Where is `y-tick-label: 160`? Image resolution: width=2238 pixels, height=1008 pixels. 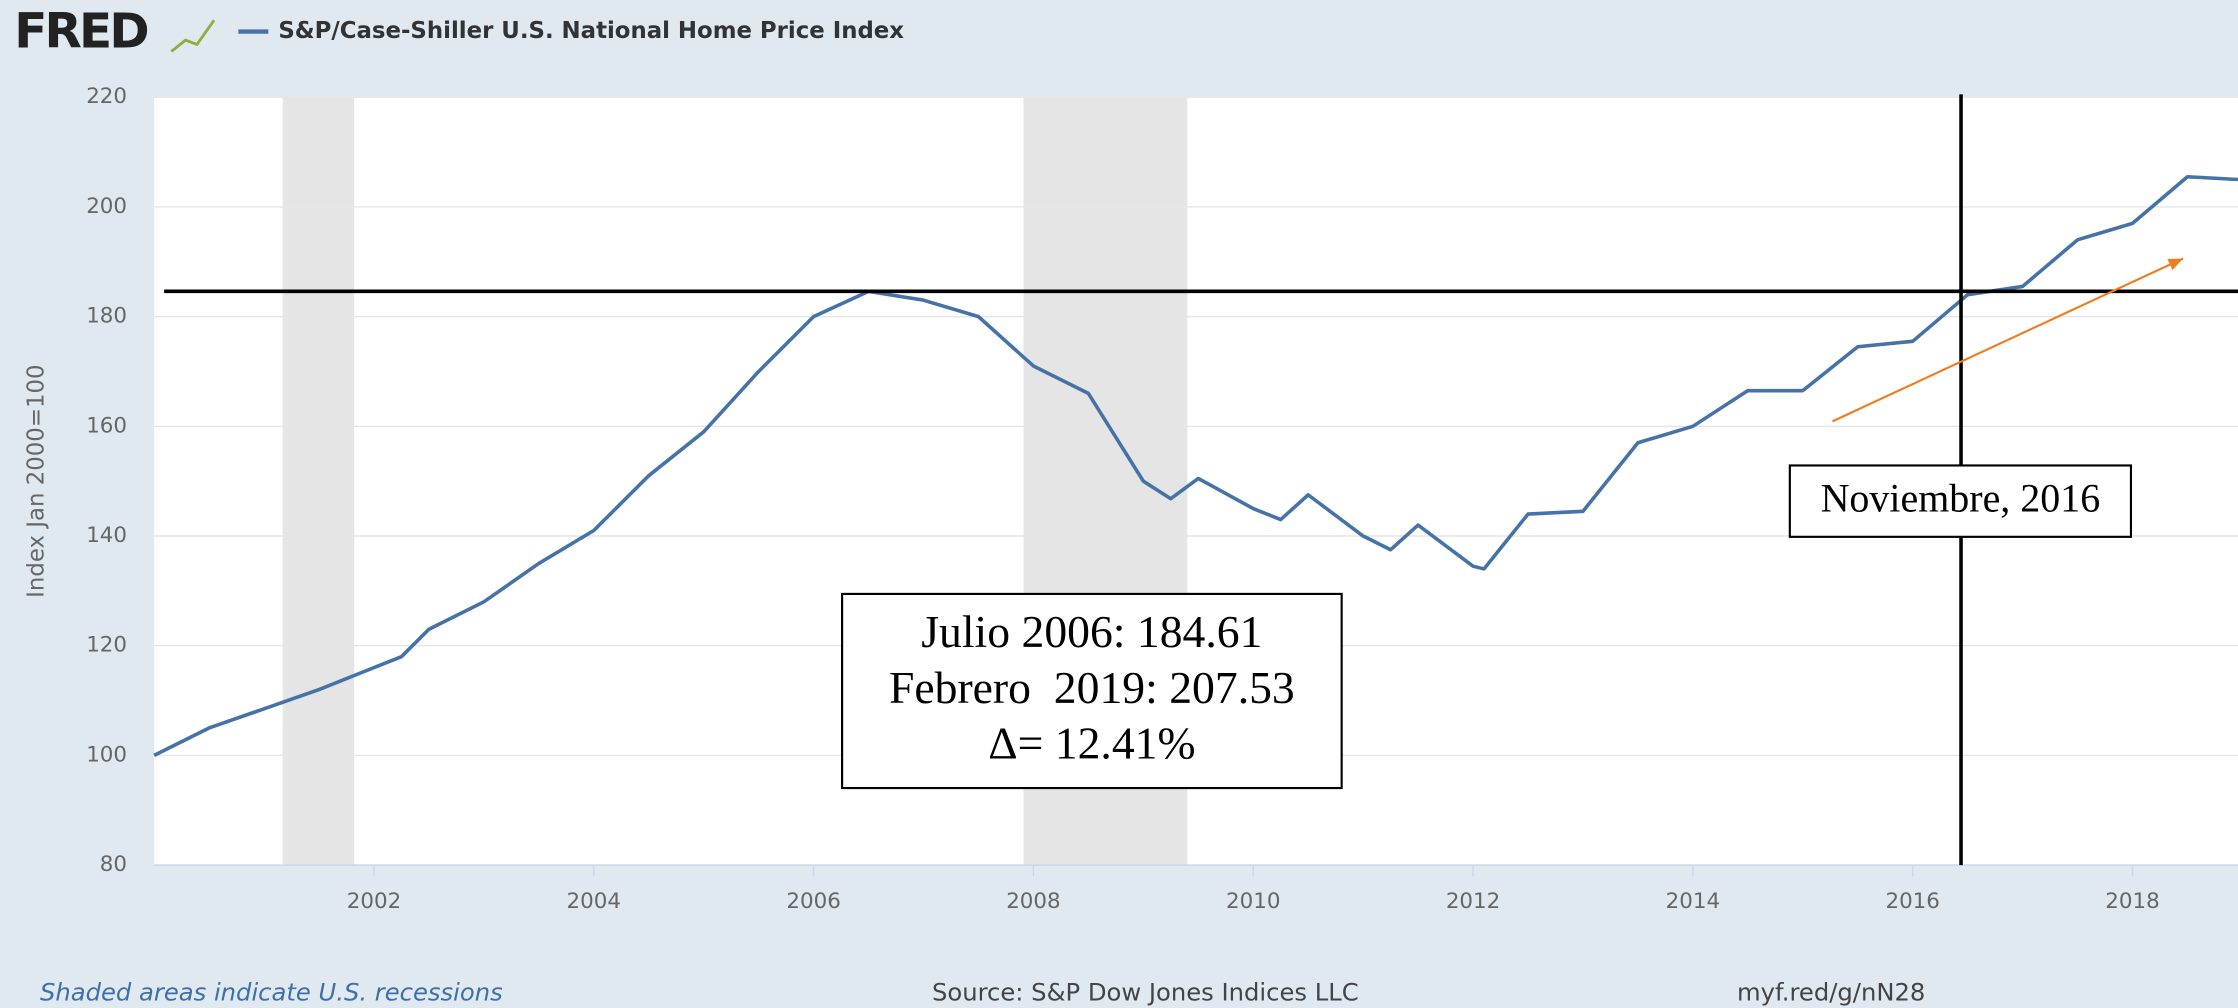 y-tick-label: 160 is located at coordinates (106, 425).